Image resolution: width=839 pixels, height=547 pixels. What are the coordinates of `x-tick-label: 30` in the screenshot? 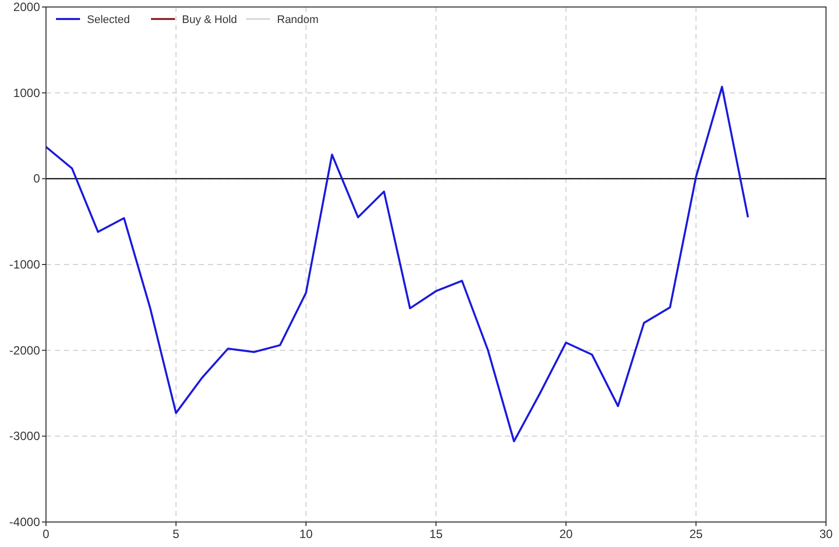 It's located at (826, 534).